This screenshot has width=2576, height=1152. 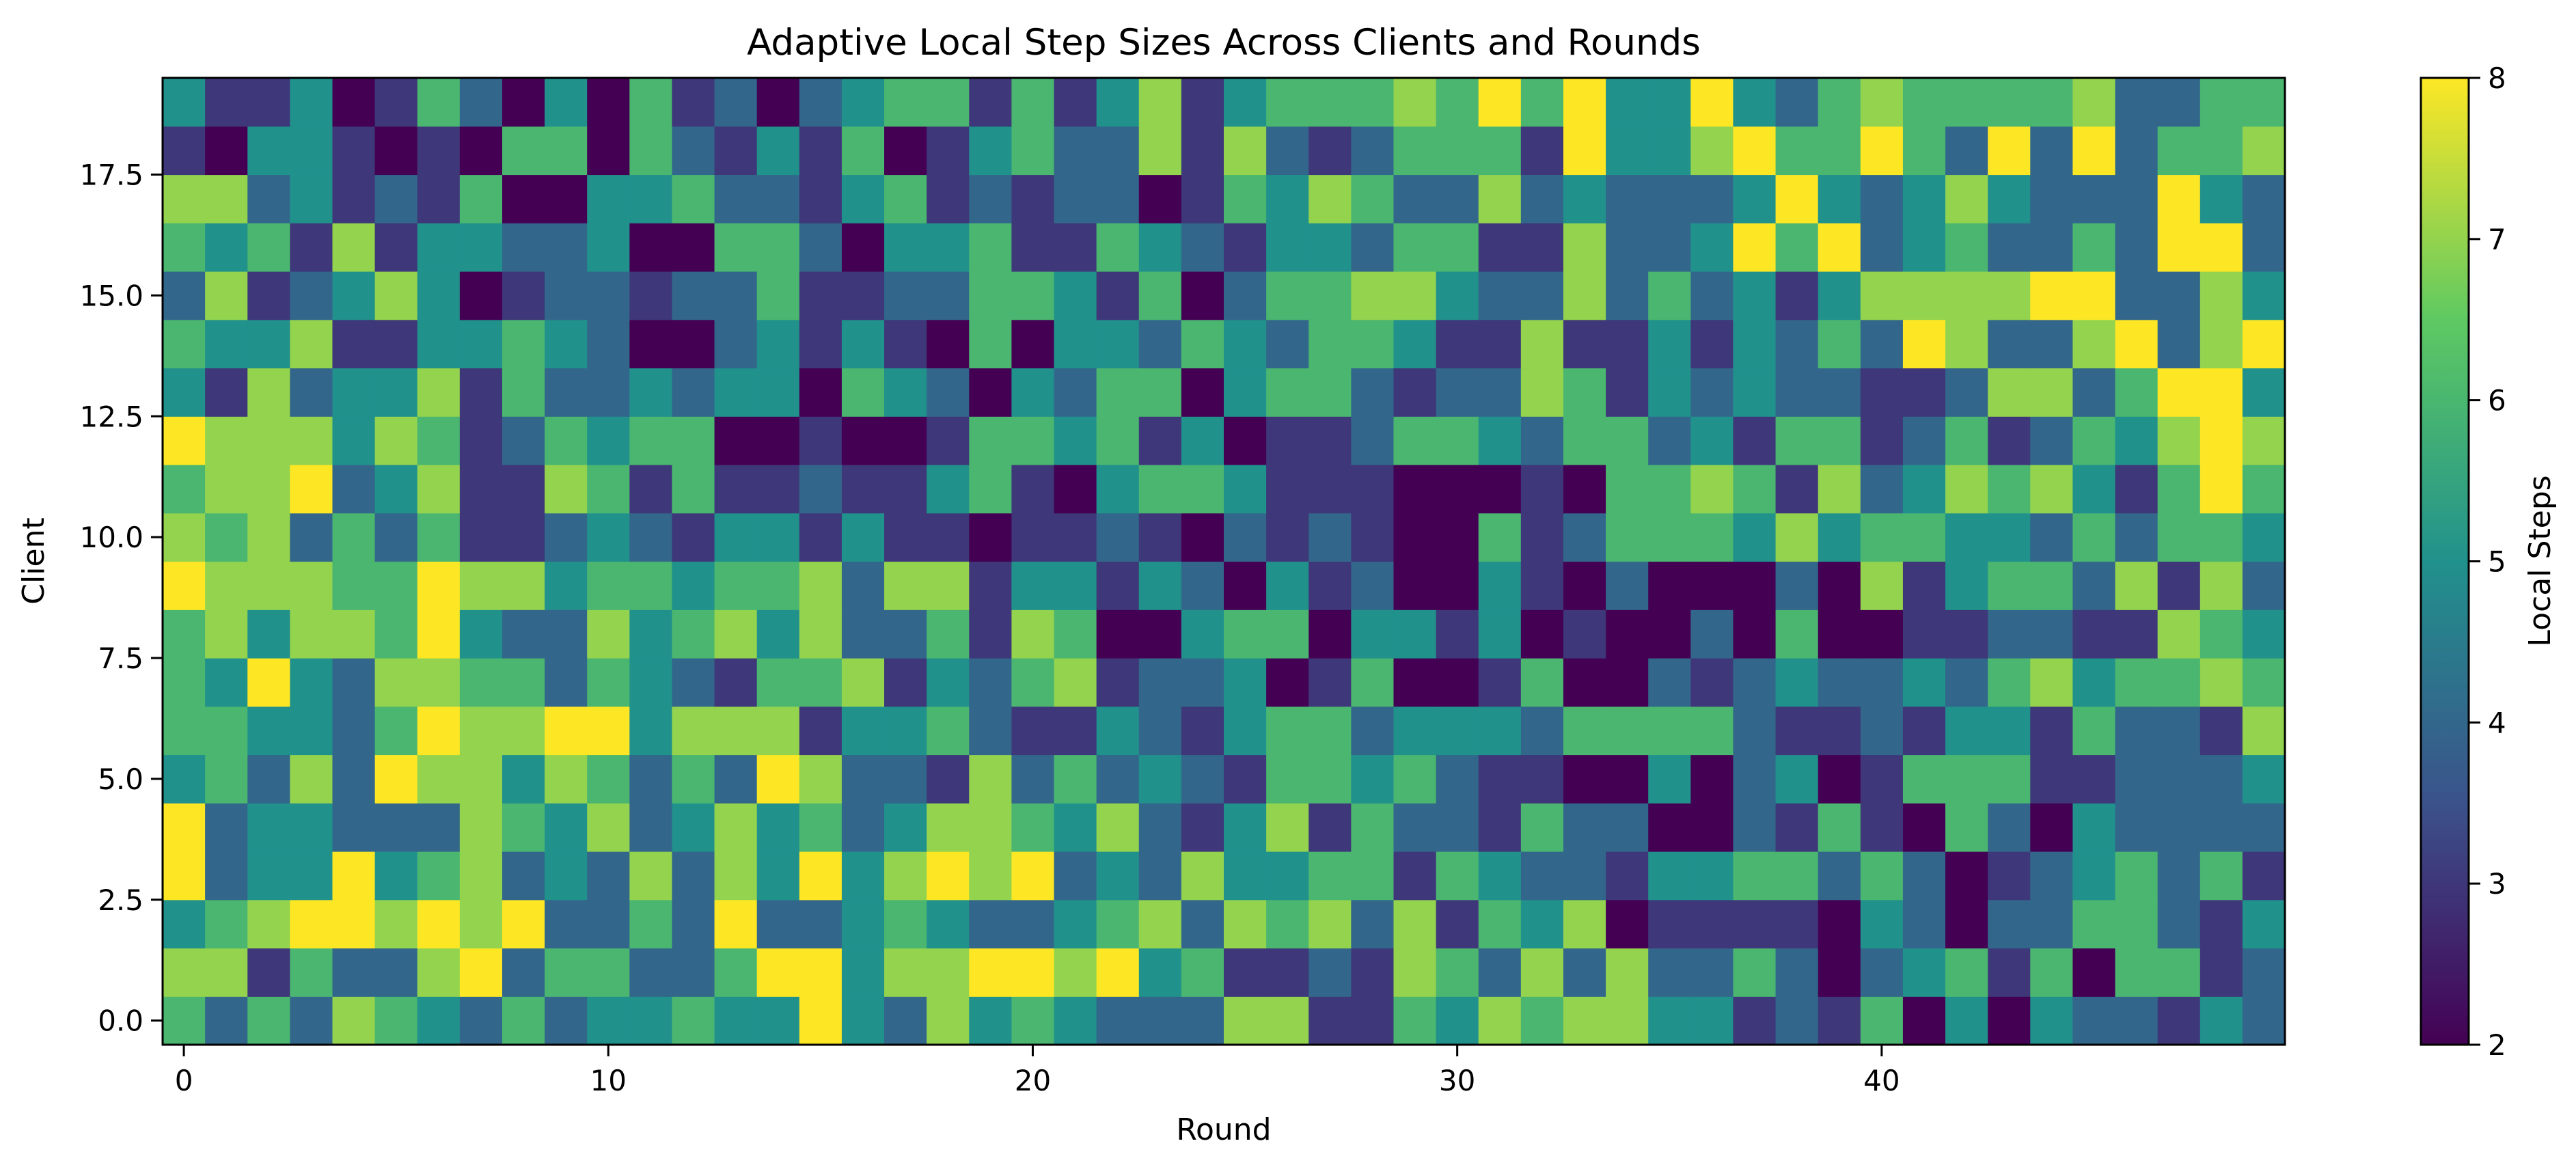 I want to click on colorbar-tick-label: 2, so click(x=2497, y=1045).